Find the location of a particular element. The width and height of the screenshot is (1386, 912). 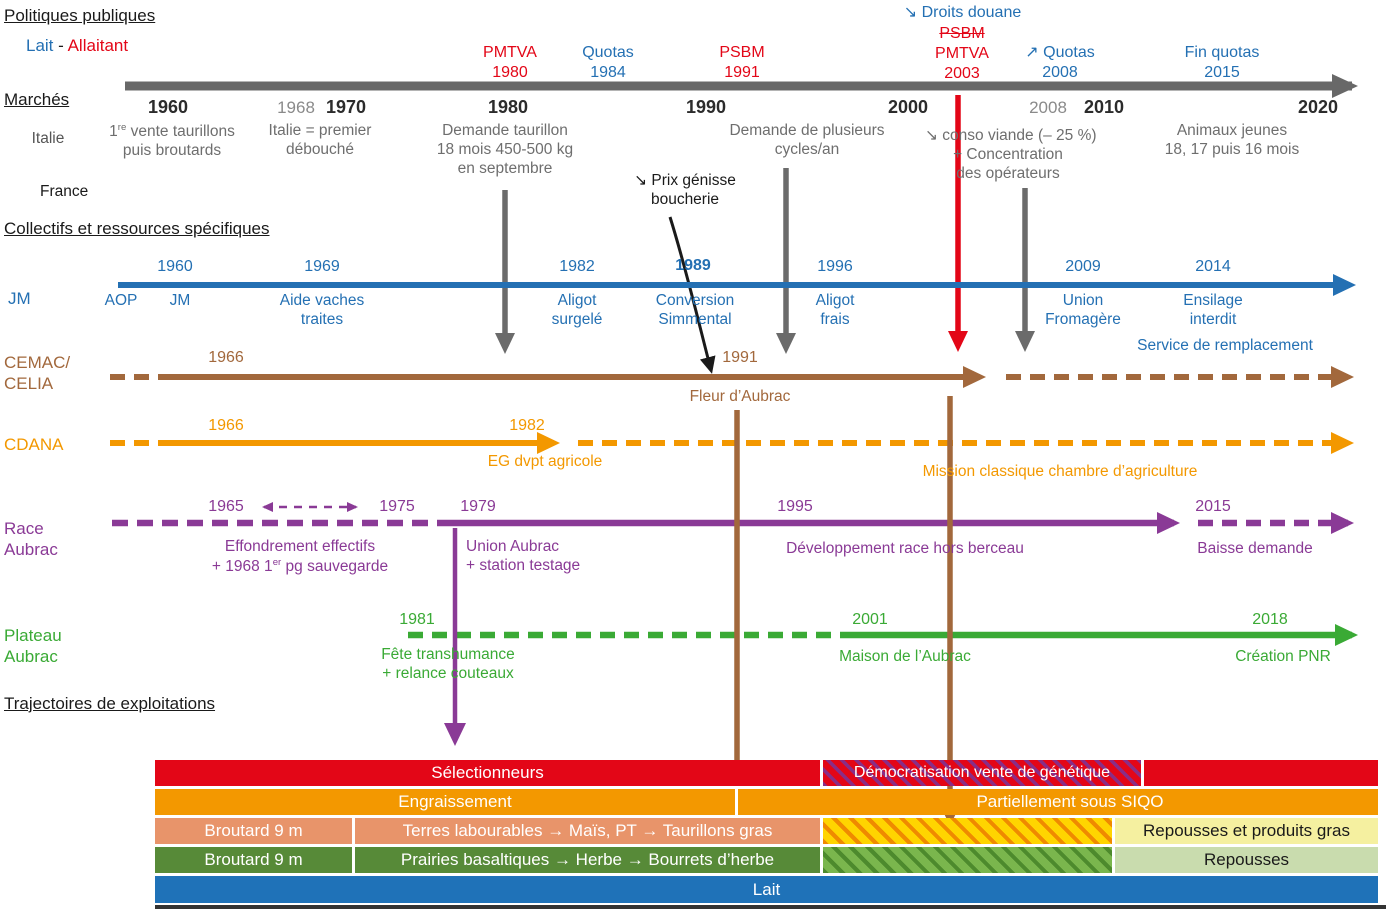

bar-label-repousses: Repousses is located at coordinates (1246, 859).